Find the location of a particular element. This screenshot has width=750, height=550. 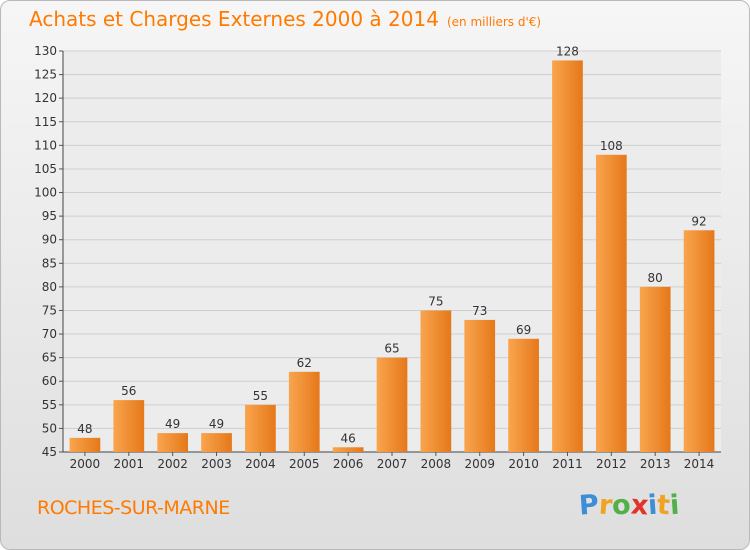

y-tick-label: 45 is located at coordinates (49, 452).